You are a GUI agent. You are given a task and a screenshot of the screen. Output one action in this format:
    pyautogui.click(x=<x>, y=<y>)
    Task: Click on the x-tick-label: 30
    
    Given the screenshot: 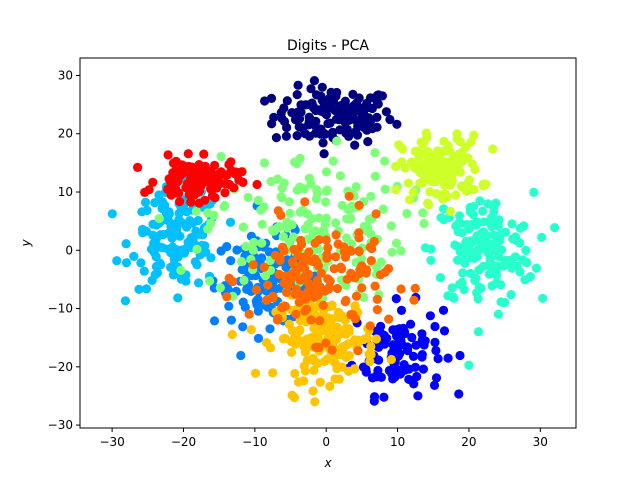 What is the action you would take?
    pyautogui.click(x=540, y=442)
    